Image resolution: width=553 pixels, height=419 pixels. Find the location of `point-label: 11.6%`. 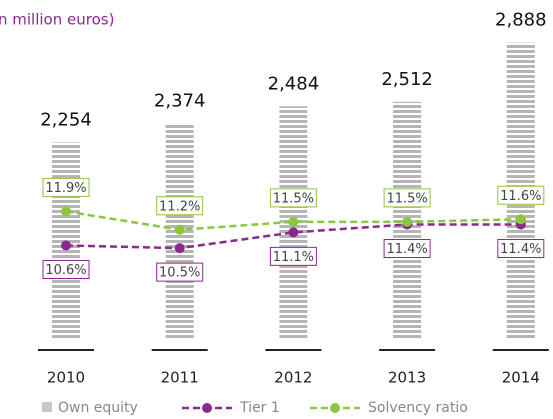

point-label: 11.6% is located at coordinates (520, 196).